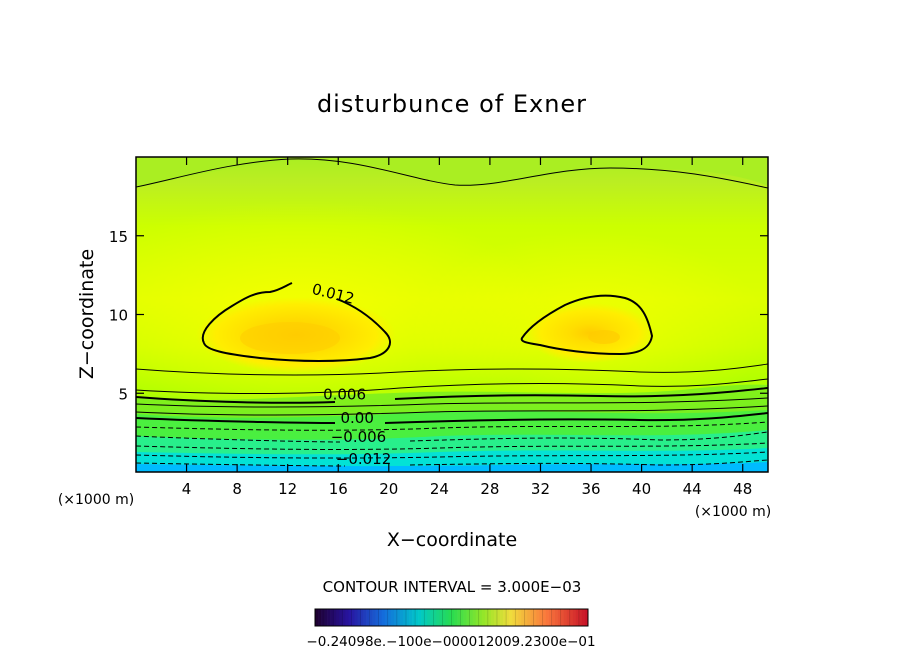  What do you see at coordinates (452, 587) in the screenshot?
I see `contour-interval: CONTOUR INTERVAL = 3.000E−03` at bounding box center [452, 587].